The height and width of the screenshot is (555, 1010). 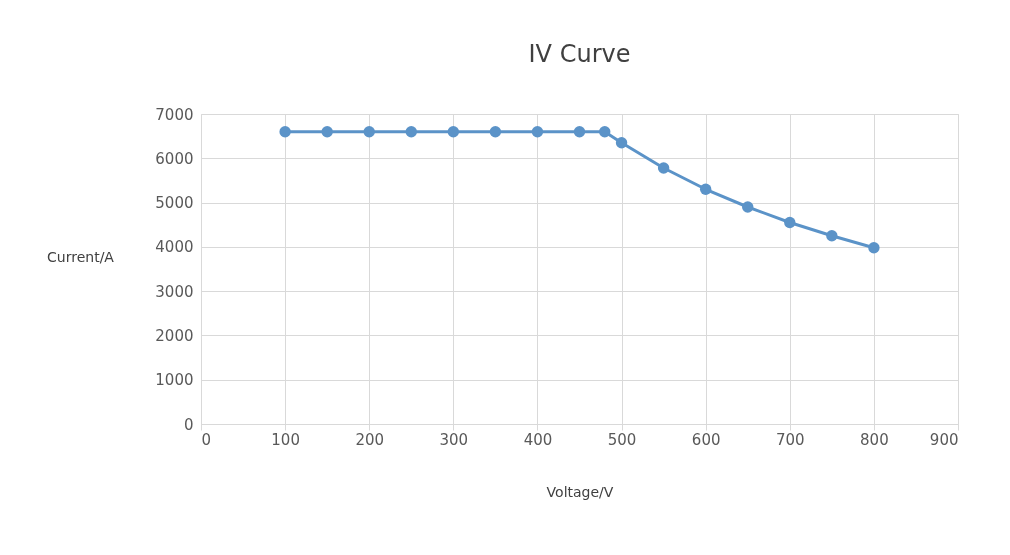 I want to click on x-tick-label: 300, so click(x=454, y=439).